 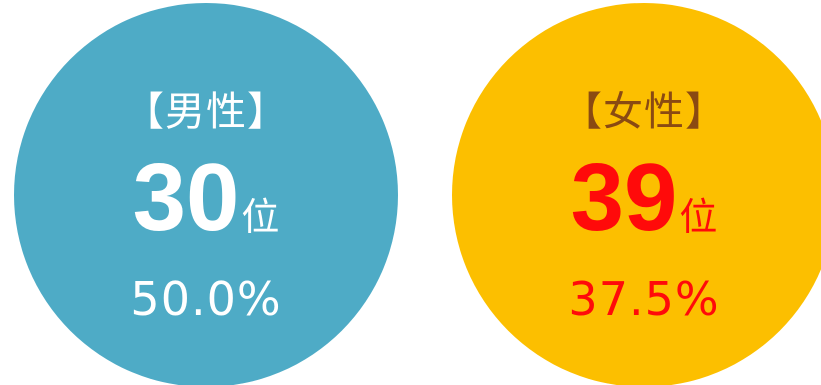 What do you see at coordinates (624, 197) in the screenshot?
I see `female-rank-number: 39` at bounding box center [624, 197].